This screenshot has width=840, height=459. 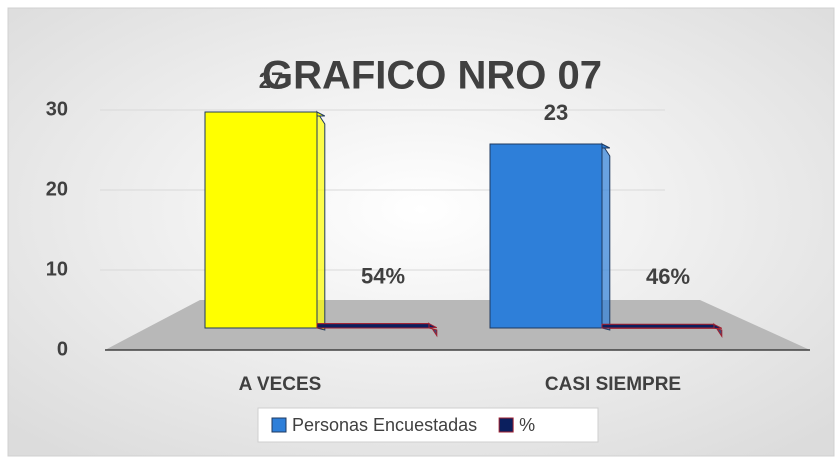 What do you see at coordinates (57, 189) in the screenshot?
I see `y-tick-label: 20` at bounding box center [57, 189].